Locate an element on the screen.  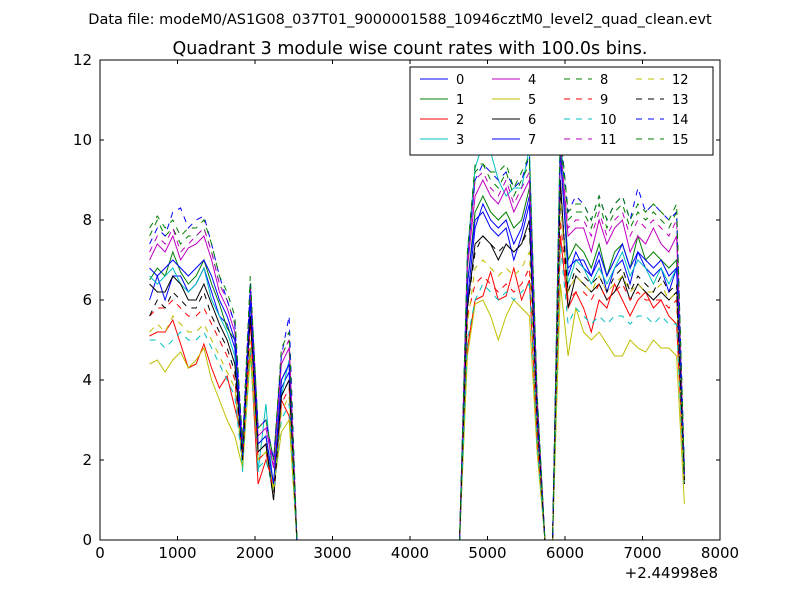
legend-label-8: 8 is located at coordinates (604, 80).